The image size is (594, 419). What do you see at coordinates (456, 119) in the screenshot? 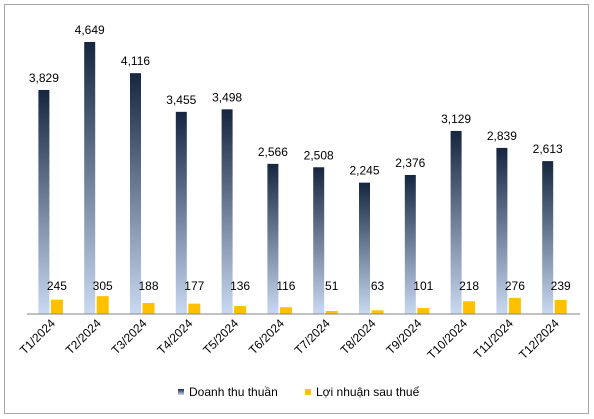
I see `revenue-data-label: 3,129` at bounding box center [456, 119].